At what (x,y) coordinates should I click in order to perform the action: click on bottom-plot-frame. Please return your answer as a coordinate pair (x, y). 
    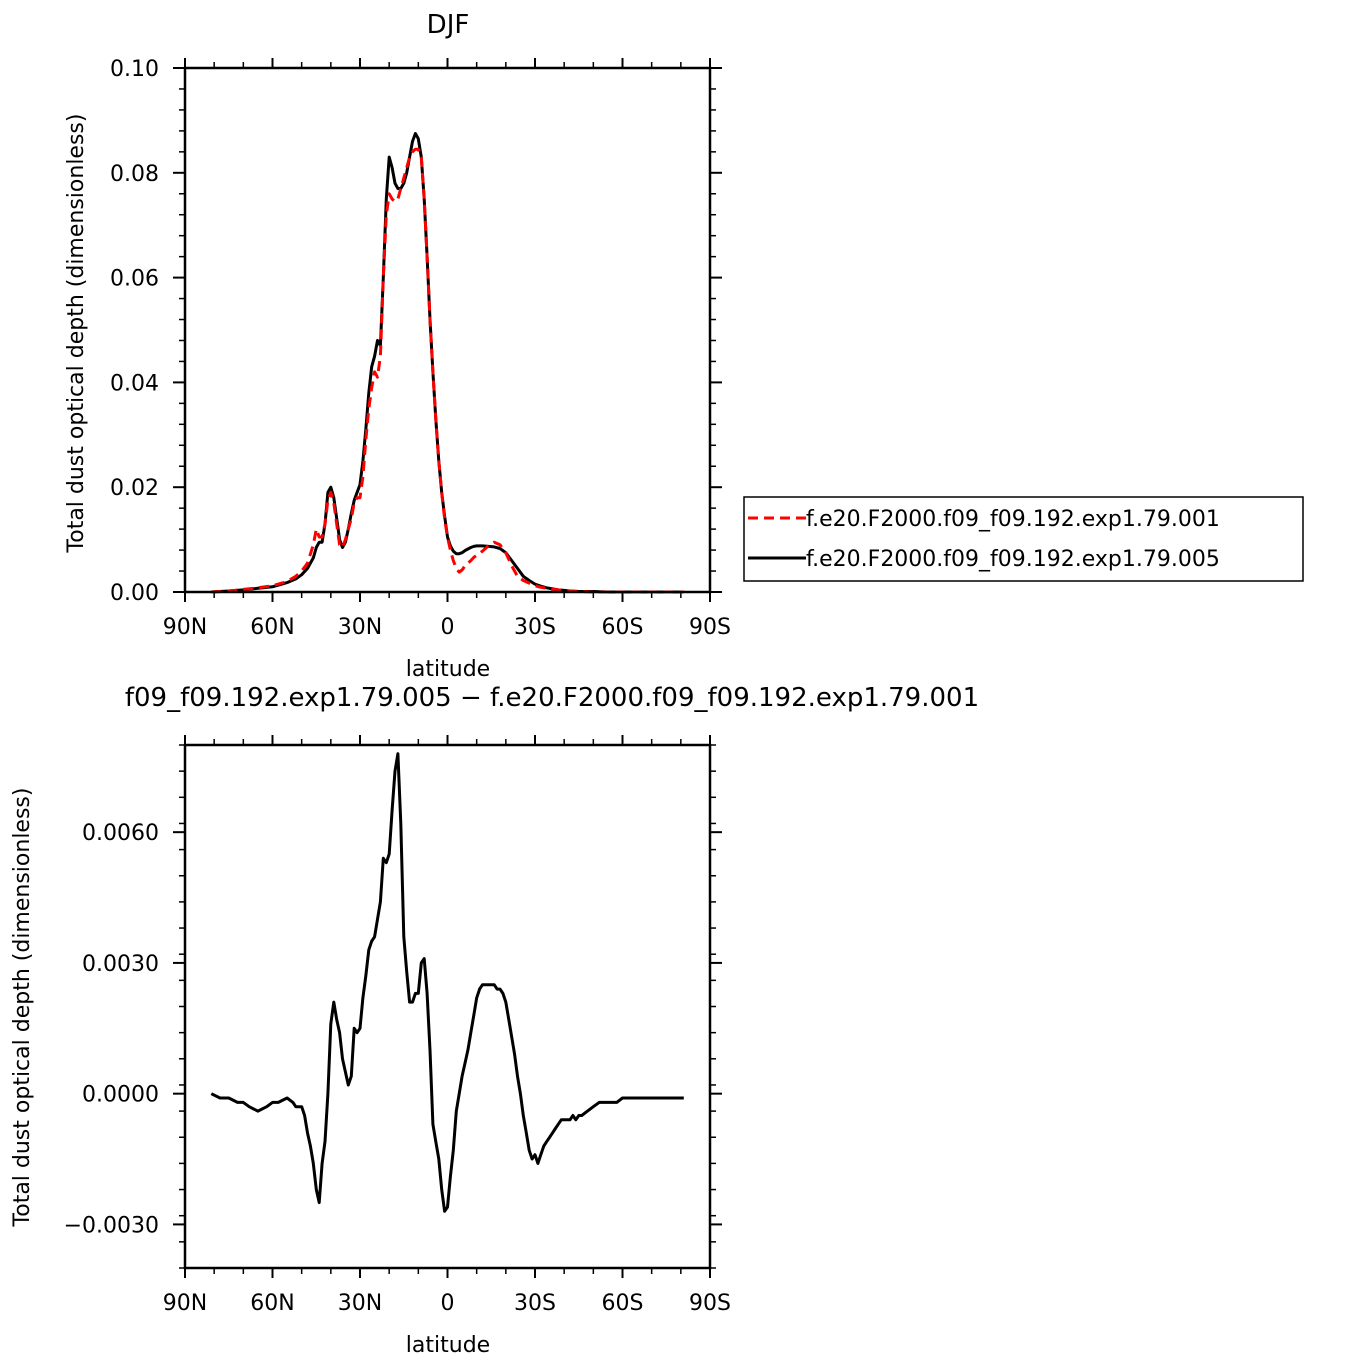
    Looking at the image, I should click on (447, 1006).